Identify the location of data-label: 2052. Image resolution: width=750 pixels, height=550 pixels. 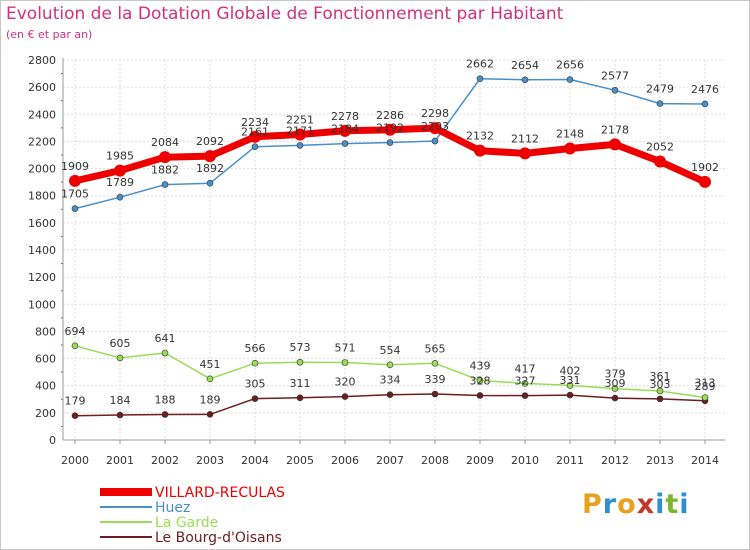
(660, 147).